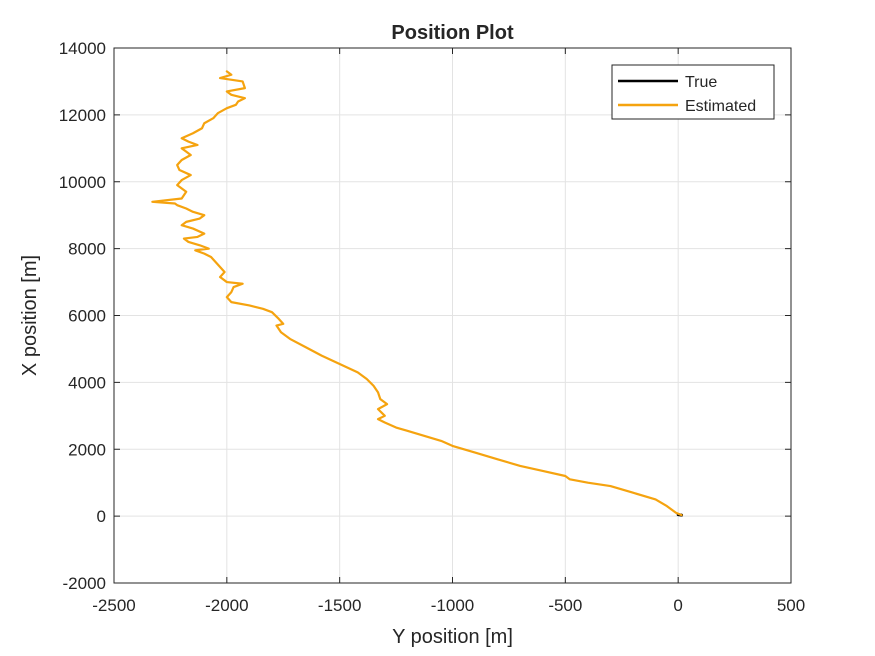 The height and width of the screenshot is (656, 875). Describe the element at coordinates (720, 106) in the screenshot. I see `legend-label-estimated: Estimated` at that location.